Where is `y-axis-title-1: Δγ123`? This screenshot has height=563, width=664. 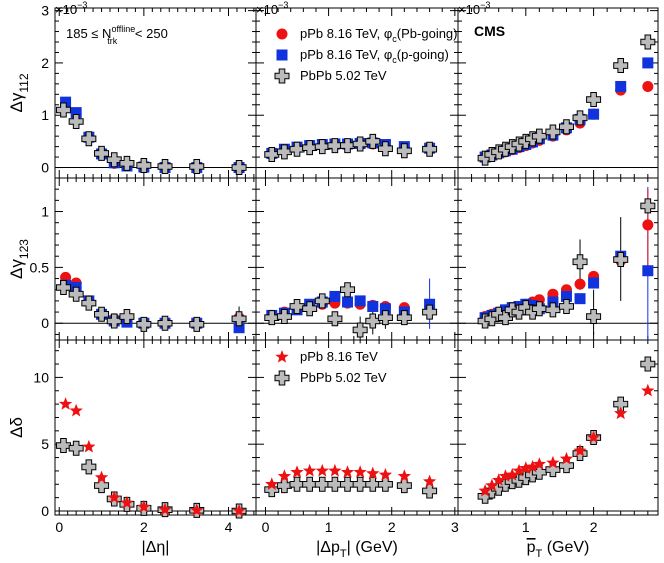
y-axis-title-1: Δγ123 is located at coordinates (19, 259).